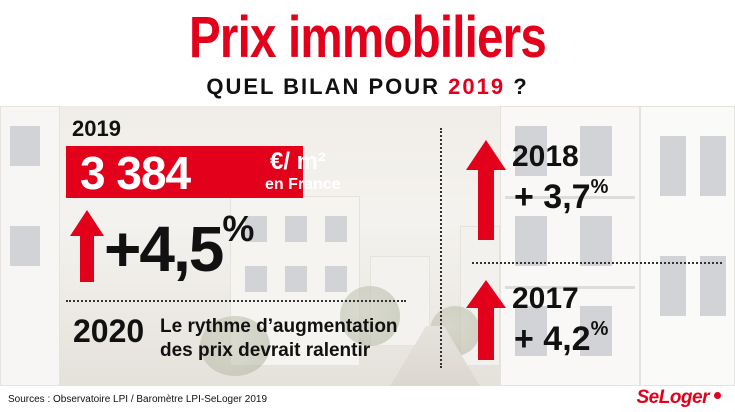  Describe the element at coordinates (203, 172) in the screenshot. I see `price-box: 3 384 €/ m² en France` at that location.